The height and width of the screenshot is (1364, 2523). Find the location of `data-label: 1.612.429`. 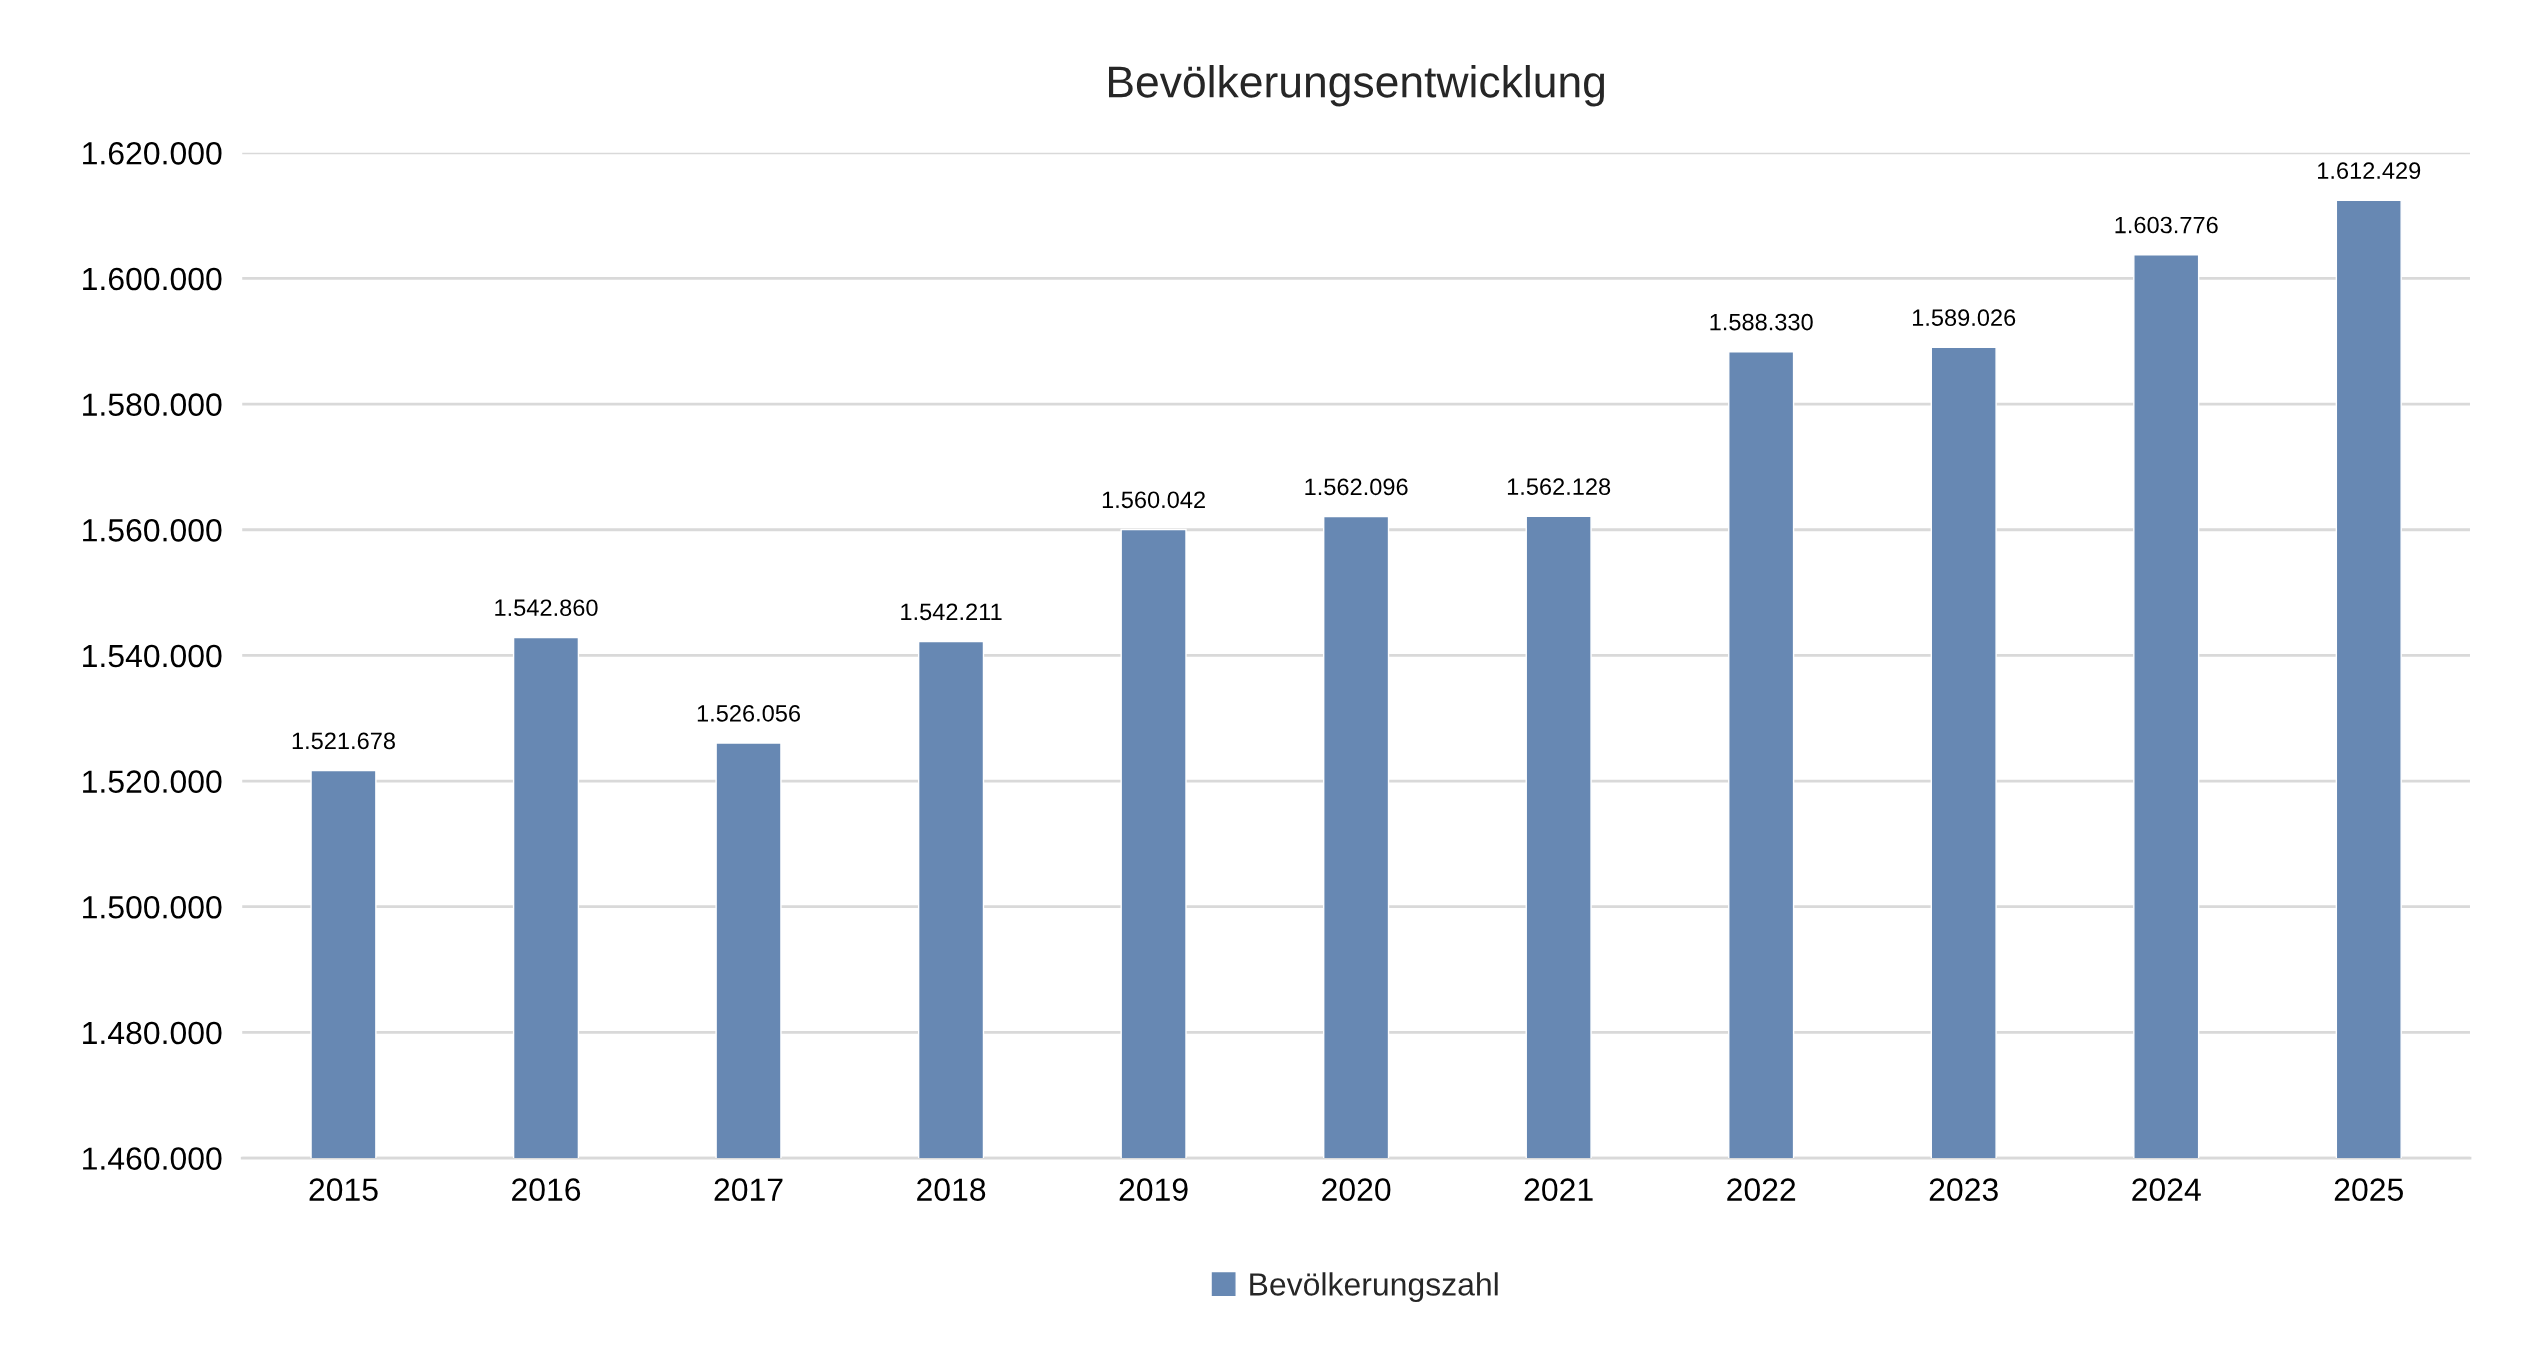

data-label: 1.612.429 is located at coordinates (2369, 170).